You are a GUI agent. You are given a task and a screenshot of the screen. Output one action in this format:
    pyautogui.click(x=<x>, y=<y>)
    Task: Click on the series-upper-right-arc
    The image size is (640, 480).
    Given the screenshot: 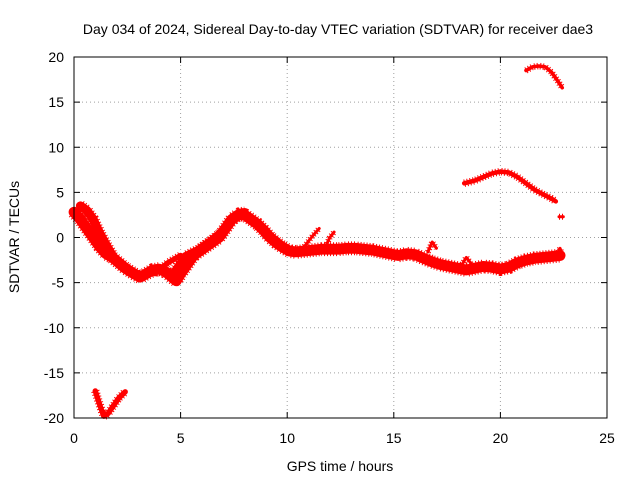 What is the action you would take?
    pyautogui.click(x=544, y=77)
    